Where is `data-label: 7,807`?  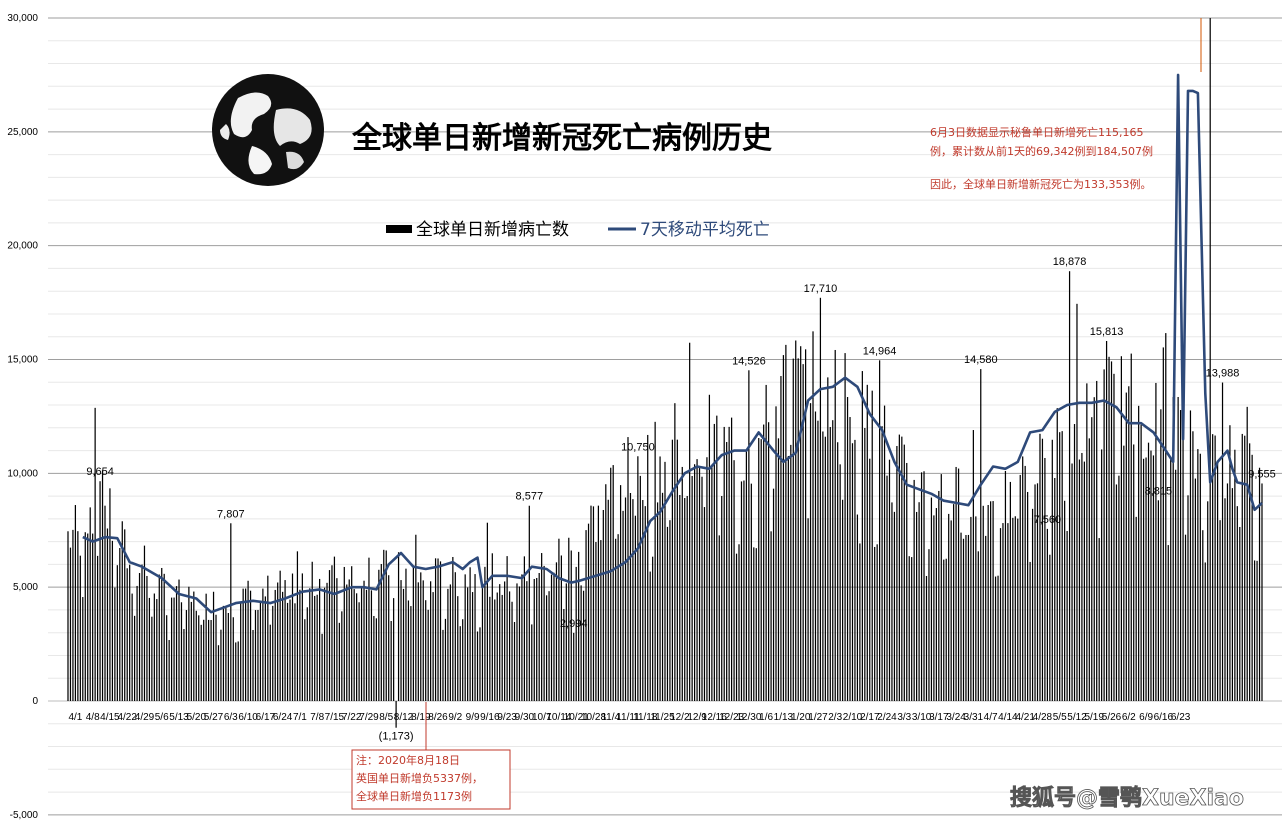 data-label: 7,807 is located at coordinates (231, 514).